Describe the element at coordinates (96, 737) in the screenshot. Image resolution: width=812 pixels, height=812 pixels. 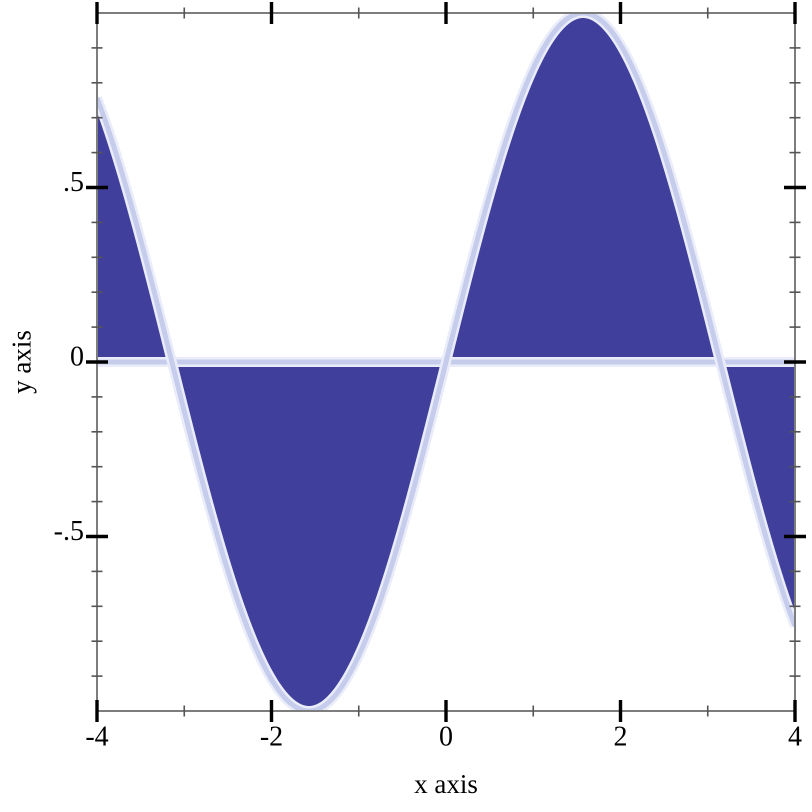
I see `x-tick-label: -4` at that location.